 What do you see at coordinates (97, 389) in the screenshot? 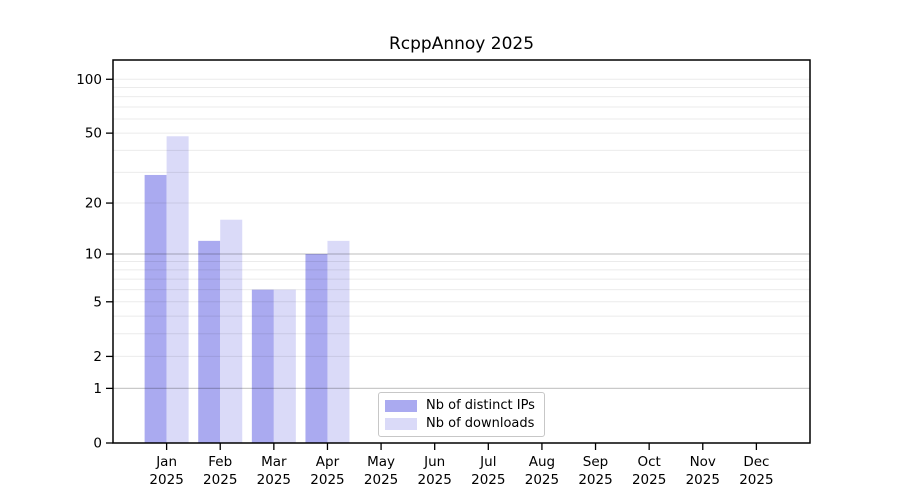
I see `y-tick-label-1: 1` at bounding box center [97, 389].